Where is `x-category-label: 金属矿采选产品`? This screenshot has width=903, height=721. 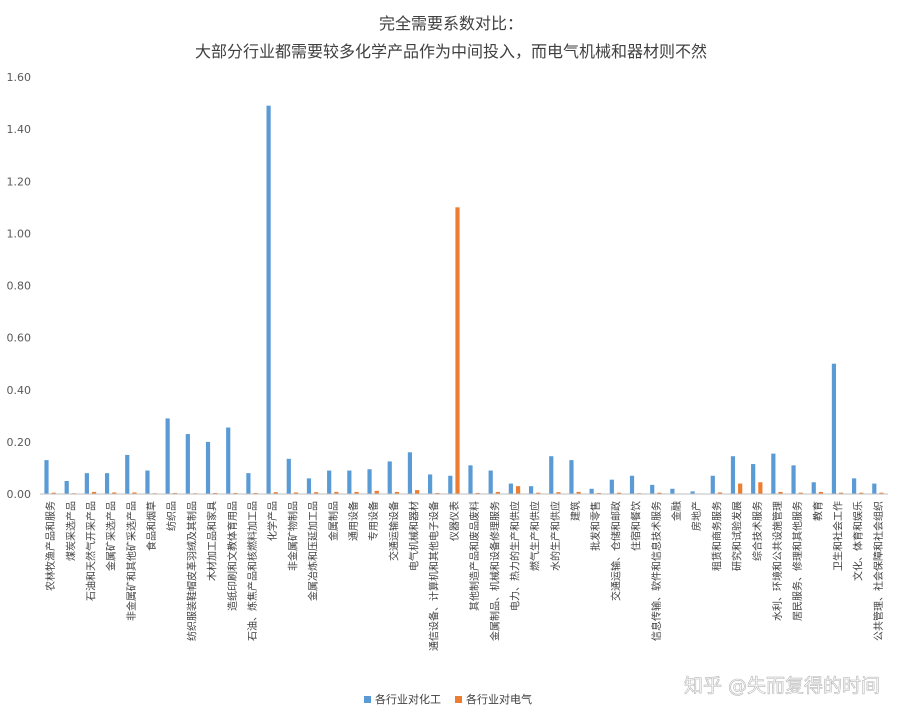
x-category-label: 金属矿采选产品 is located at coordinates (111, 536).